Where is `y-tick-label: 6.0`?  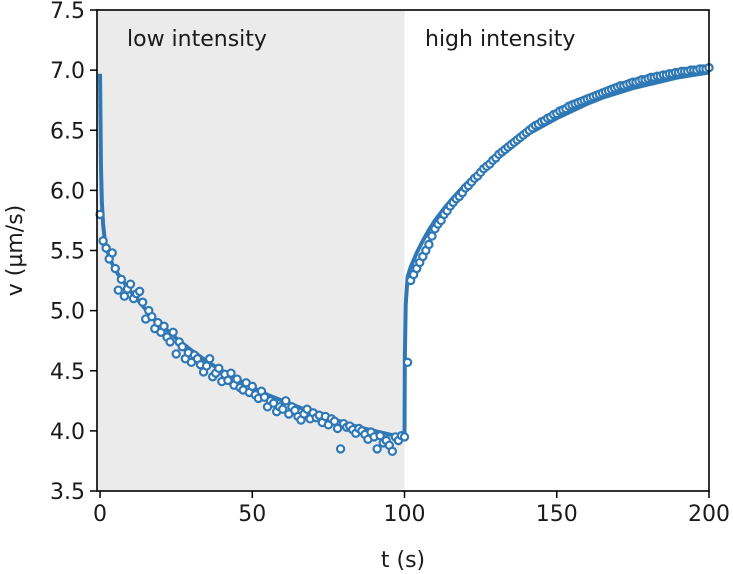 y-tick-label: 6.0 is located at coordinates (67, 191).